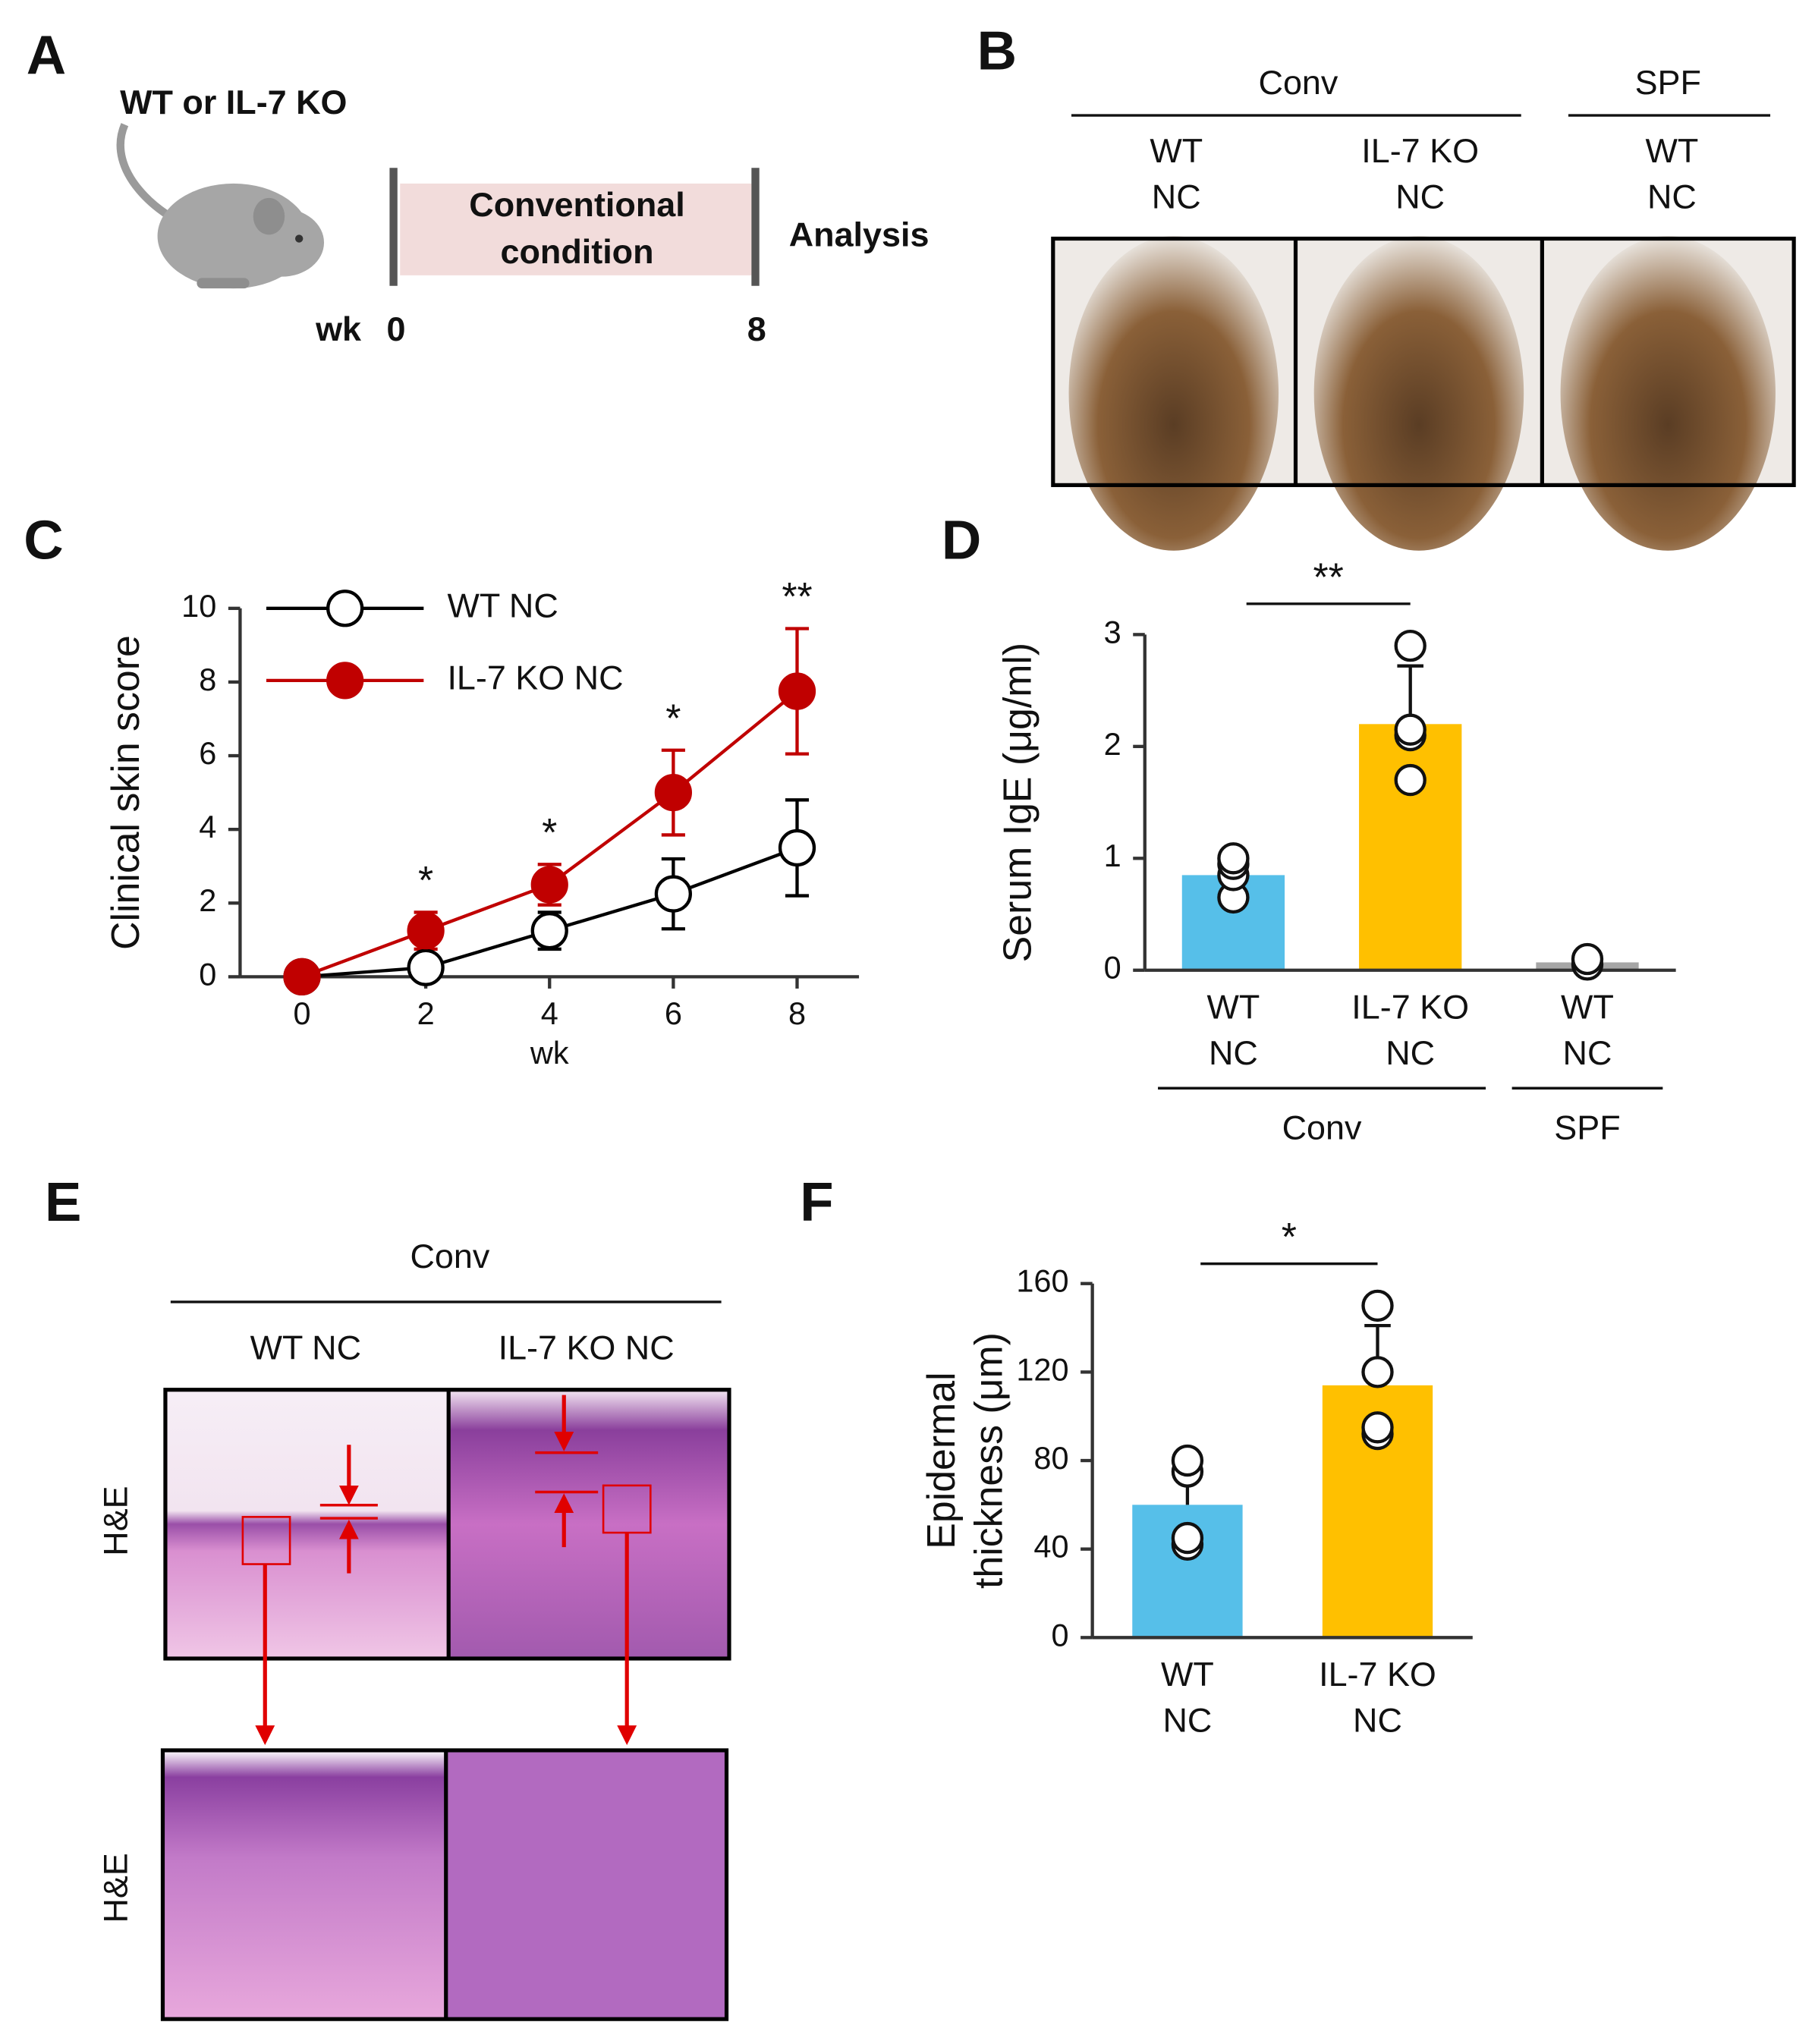 This screenshot has width=1815, height=2044. I want to click on condition-bar, so click(576, 229).